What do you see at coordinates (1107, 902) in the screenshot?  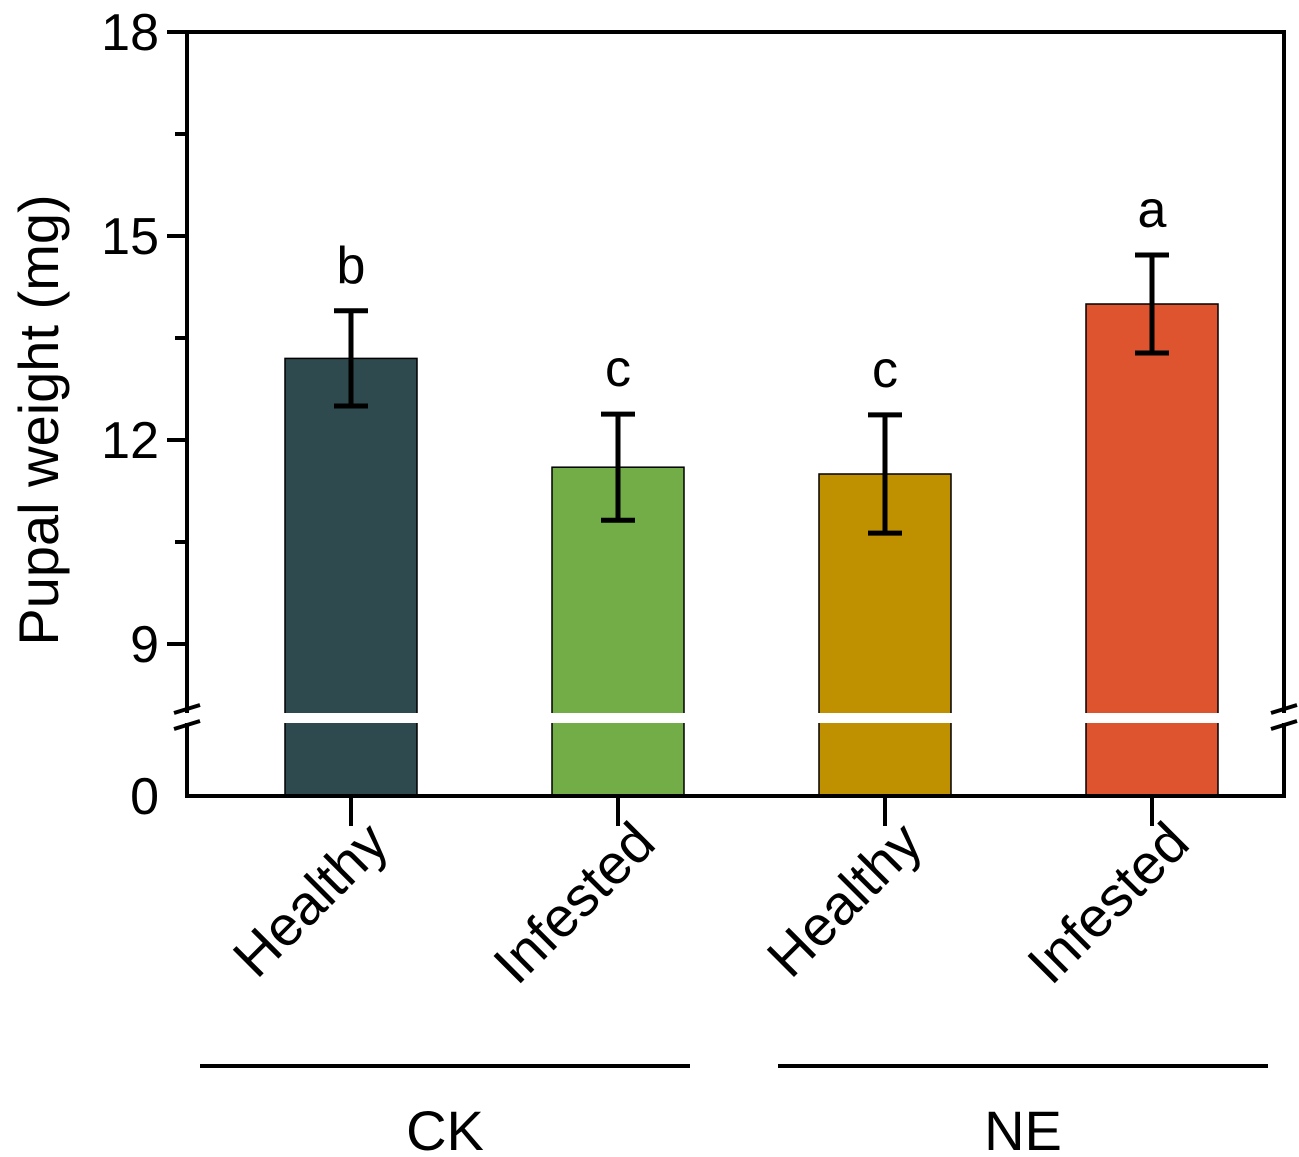 I see `category-label-4: Infested` at bounding box center [1107, 902].